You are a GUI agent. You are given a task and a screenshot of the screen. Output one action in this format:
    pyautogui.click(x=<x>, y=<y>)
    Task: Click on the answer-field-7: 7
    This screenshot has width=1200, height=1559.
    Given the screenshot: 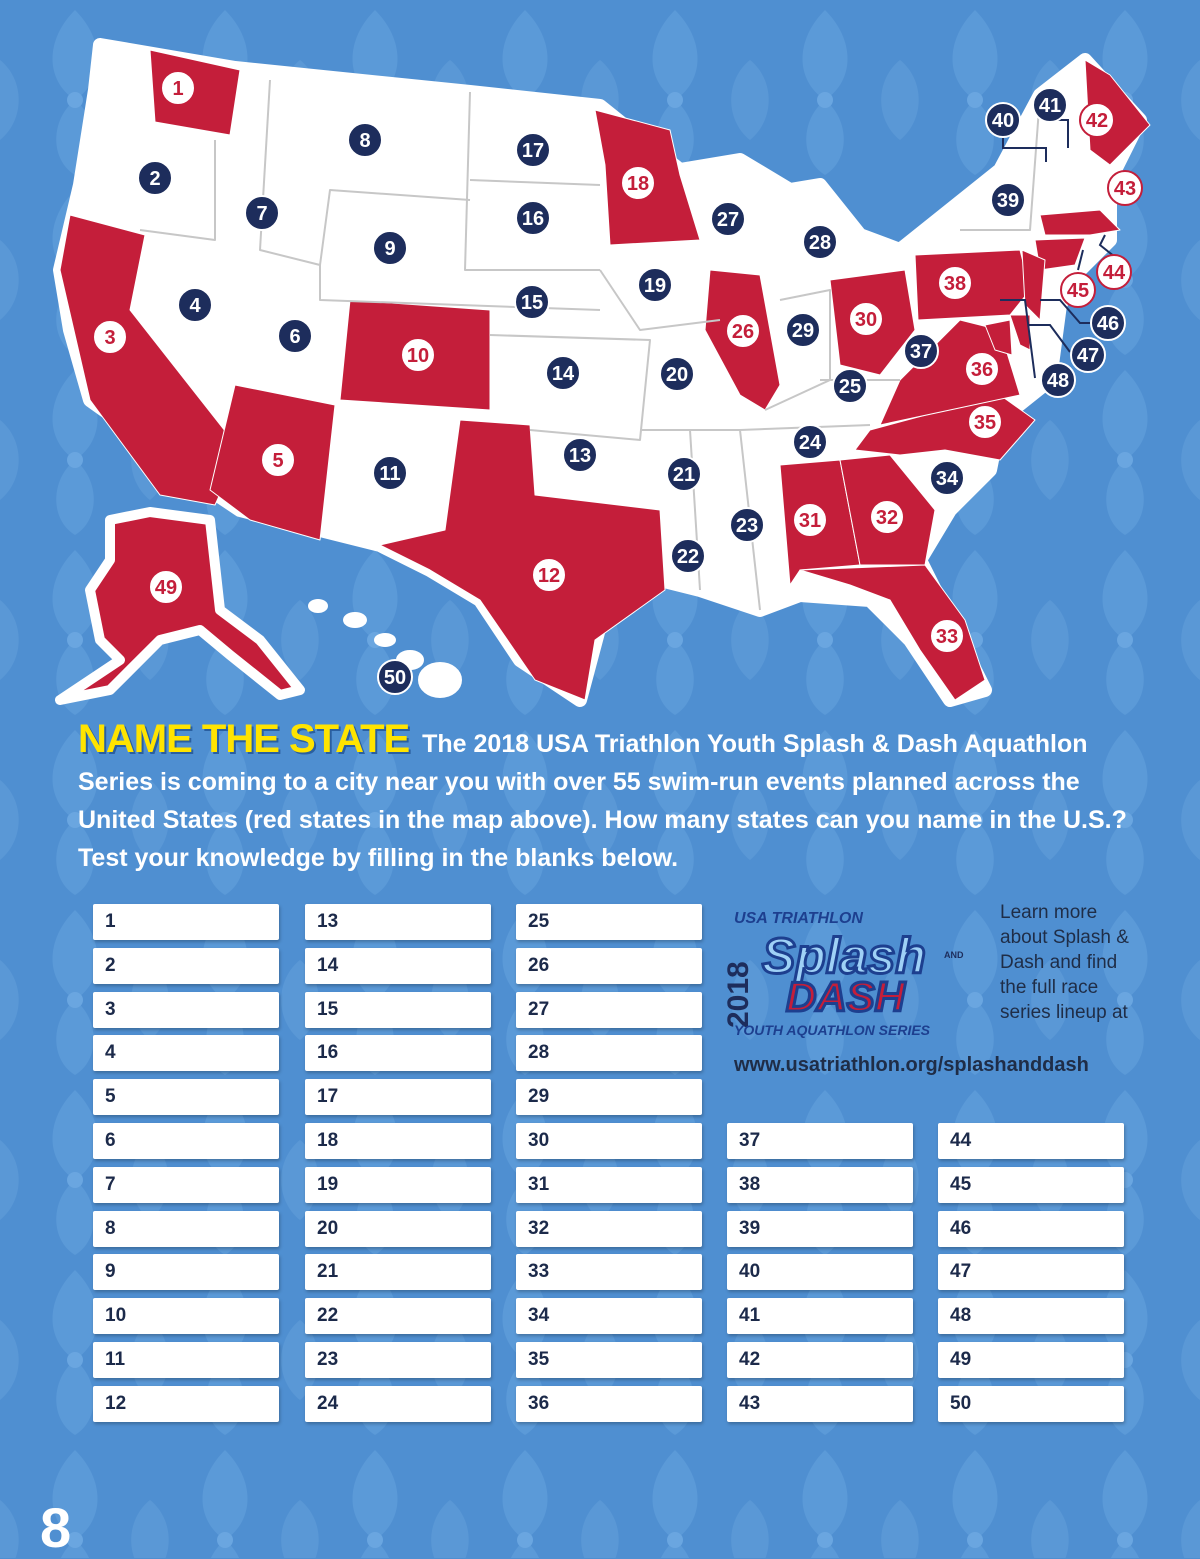 What is the action you would take?
    pyautogui.click(x=186, y=1185)
    